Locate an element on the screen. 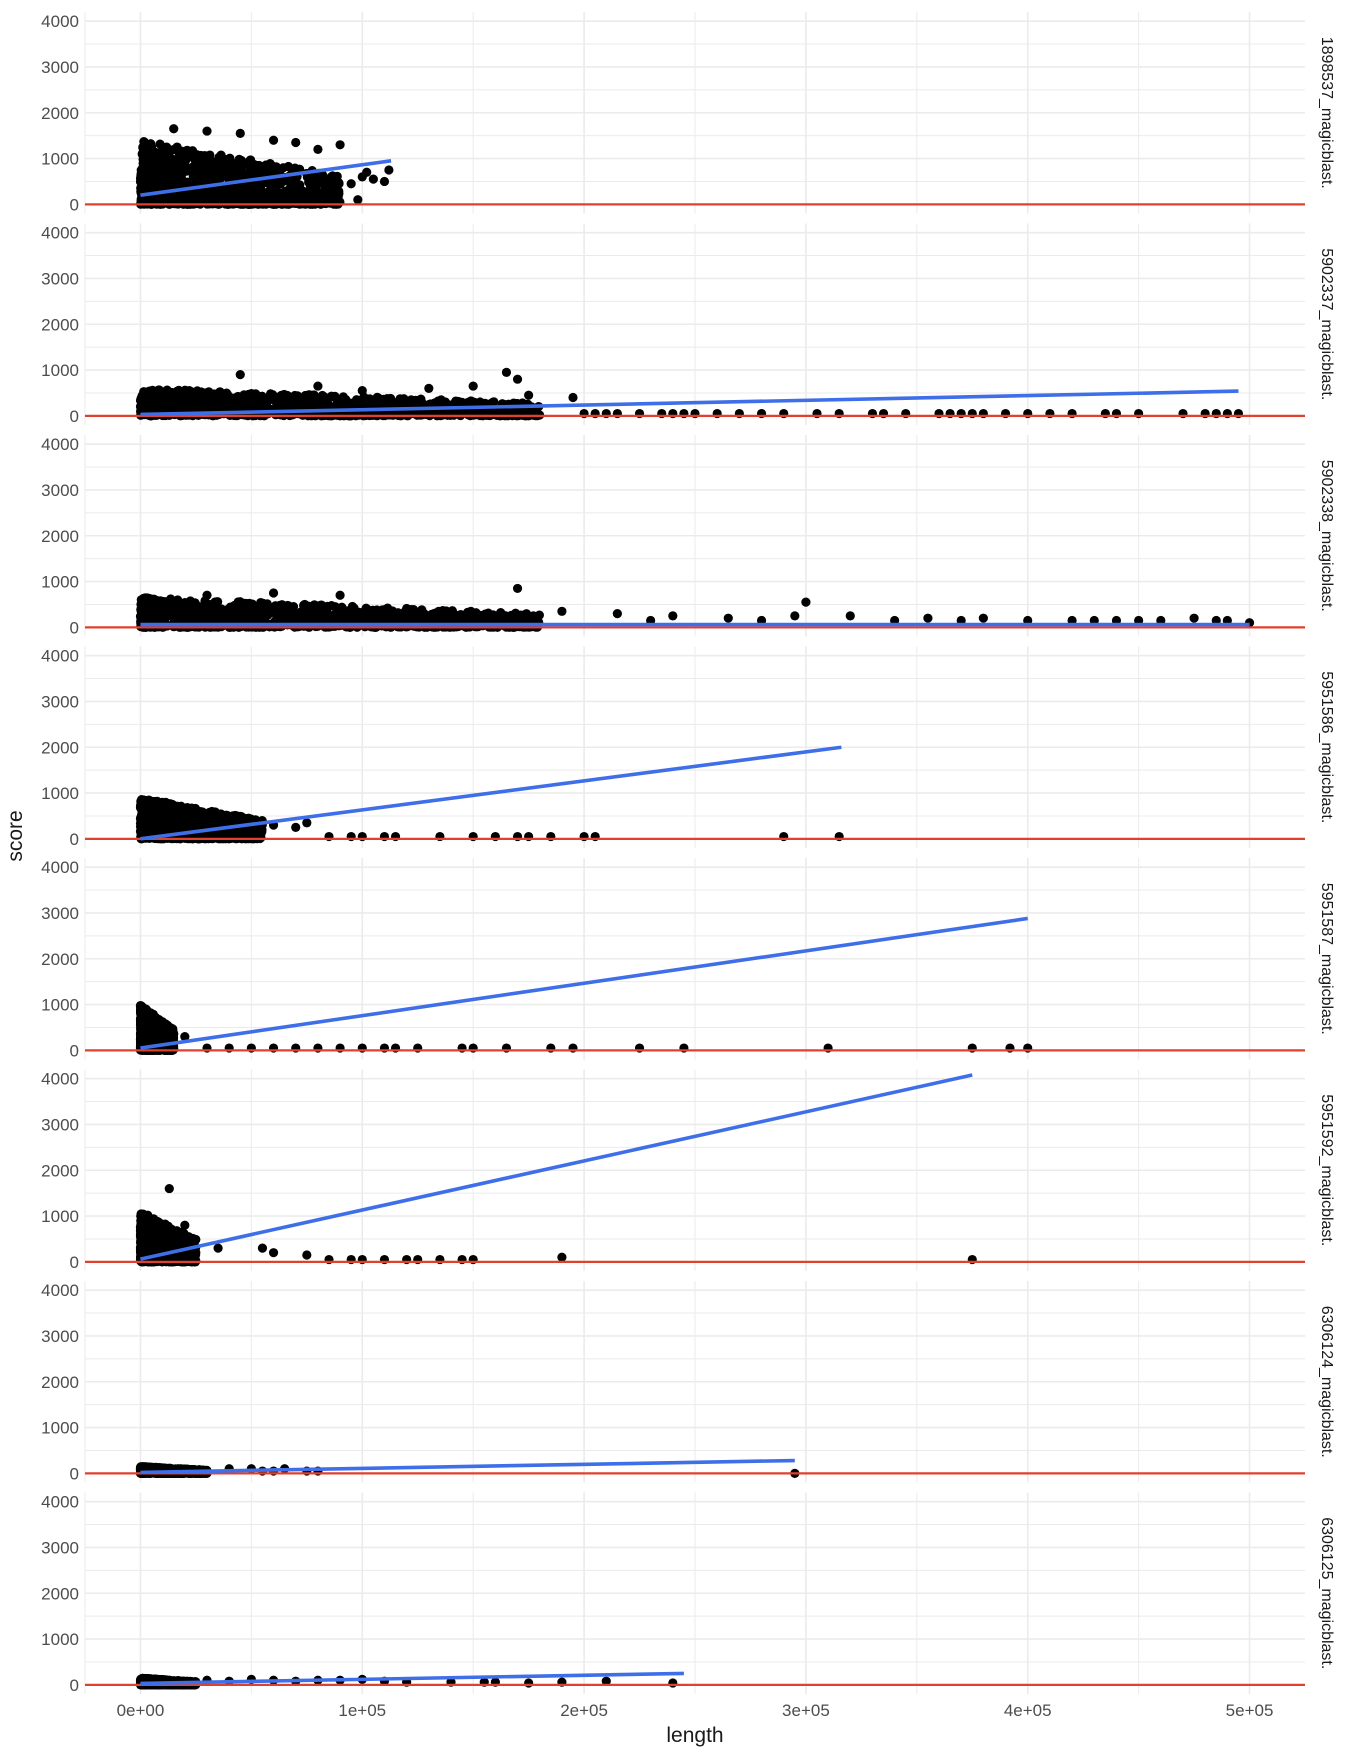 The width and height of the screenshot is (1352, 1752). facet-strip-label: 5902337_magicblast. is located at coordinates (1326, 324).